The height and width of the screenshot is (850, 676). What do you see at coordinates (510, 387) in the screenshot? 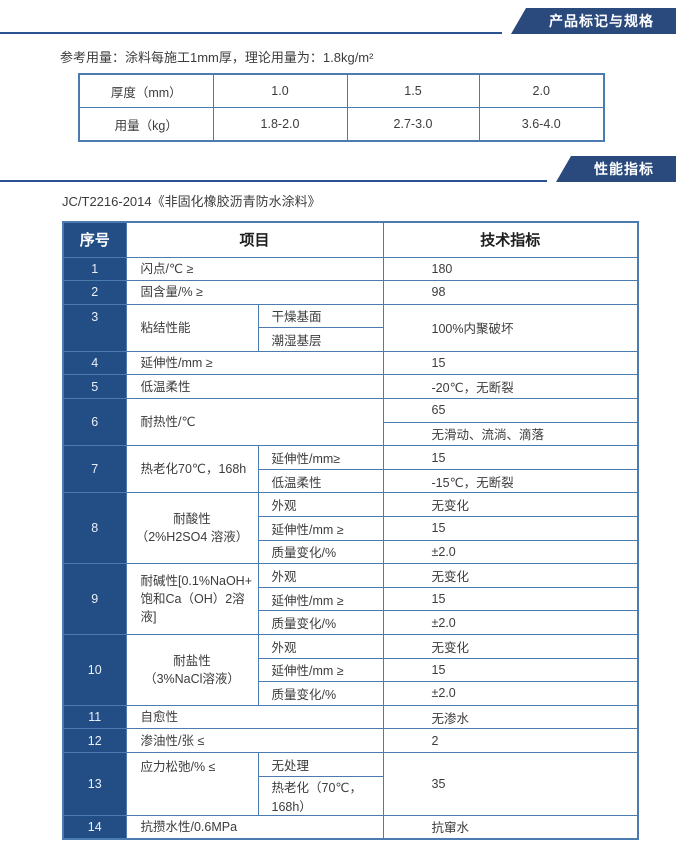
I see `indicator-cell: -20℃，无断裂` at bounding box center [510, 387].